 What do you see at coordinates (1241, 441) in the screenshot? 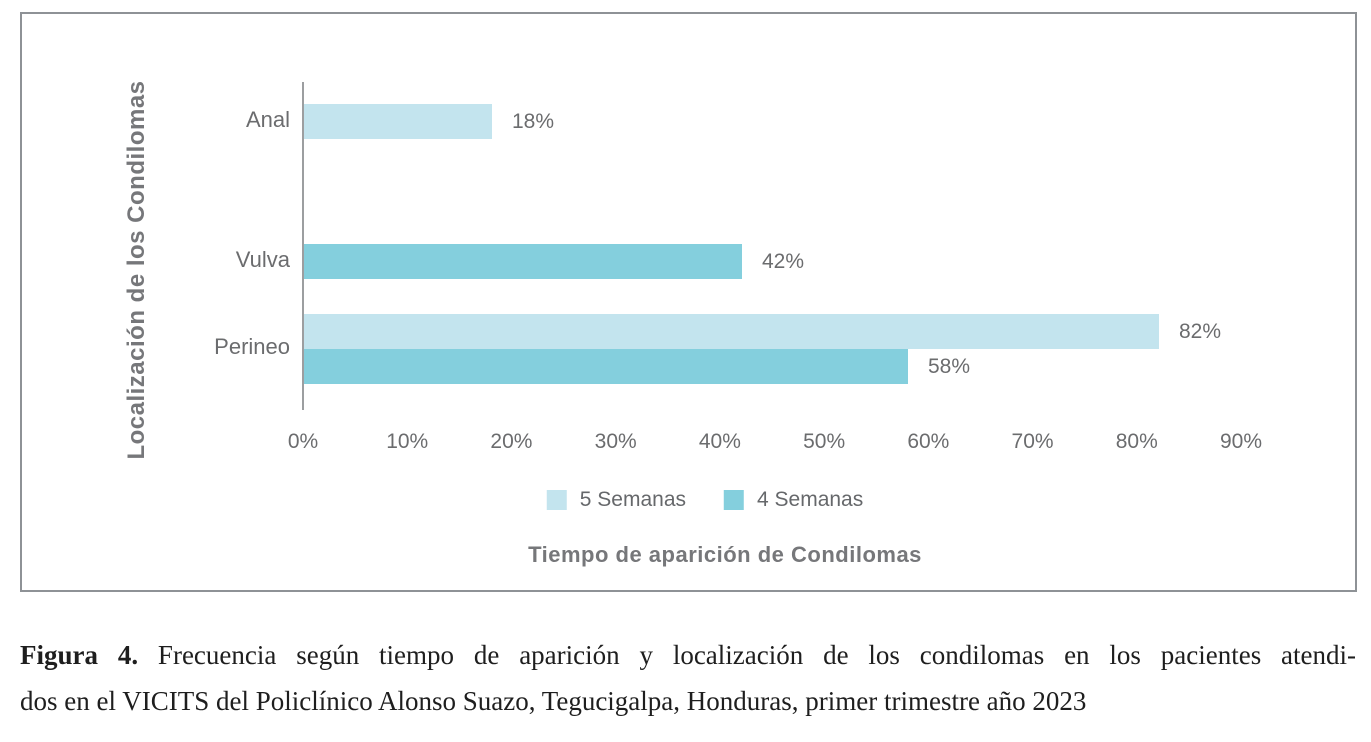
I see `x-tick-label: 90%` at bounding box center [1241, 441].